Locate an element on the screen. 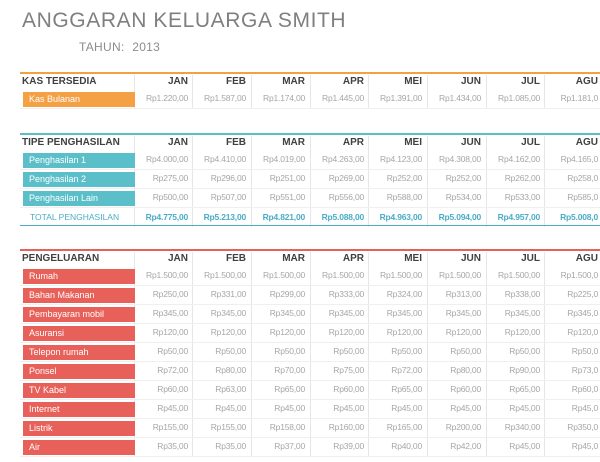 This screenshot has width=600, height=462. table-cell: Rp73,0 is located at coordinates (584, 370).